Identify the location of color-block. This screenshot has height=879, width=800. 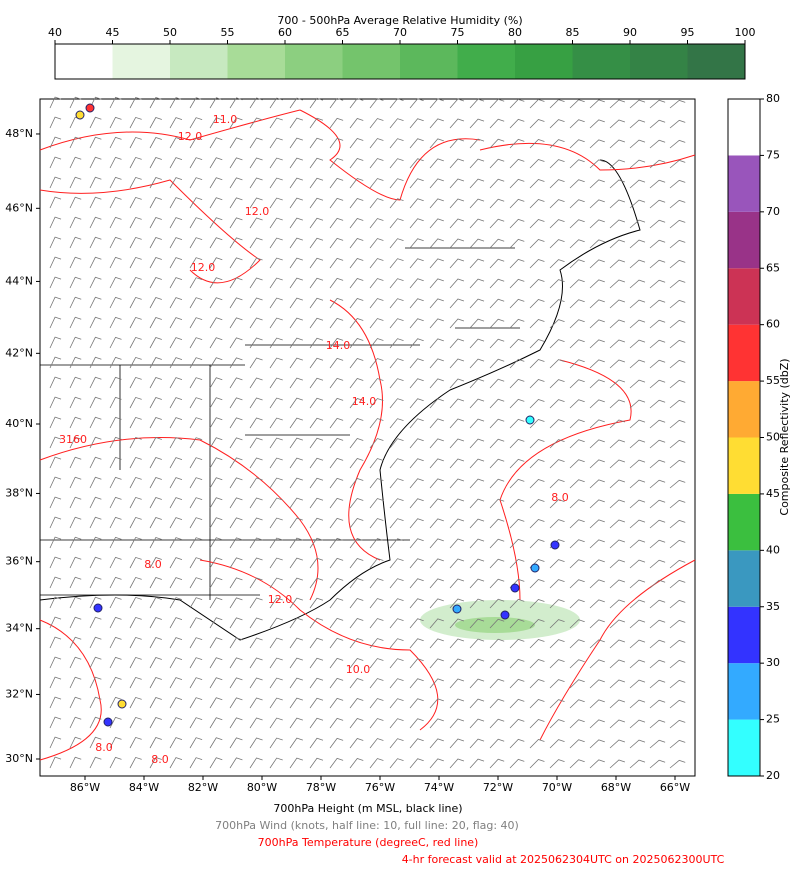
(141, 61).